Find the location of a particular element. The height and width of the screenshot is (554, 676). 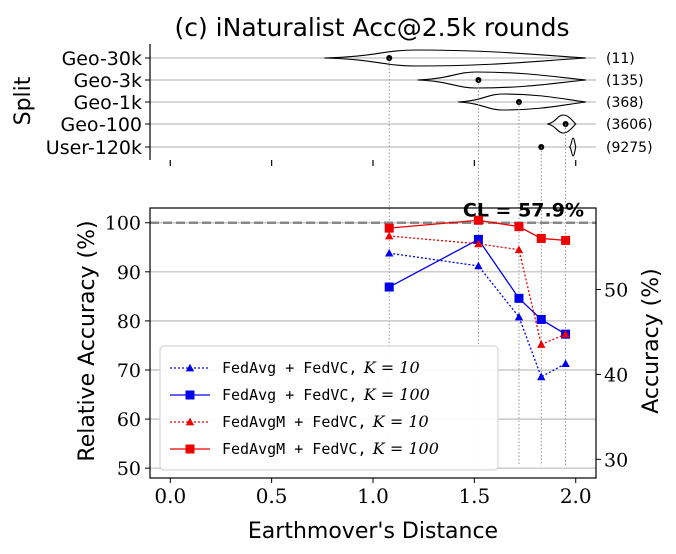

violin-count-label: (9275) is located at coordinates (629, 148).